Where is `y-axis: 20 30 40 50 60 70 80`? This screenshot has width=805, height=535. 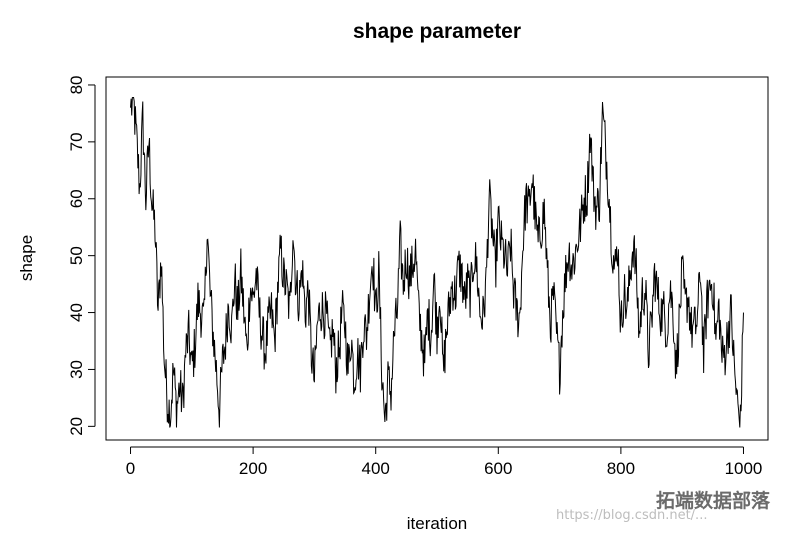
y-axis: 20 30 40 50 60 70 80 is located at coordinates (81, 256).